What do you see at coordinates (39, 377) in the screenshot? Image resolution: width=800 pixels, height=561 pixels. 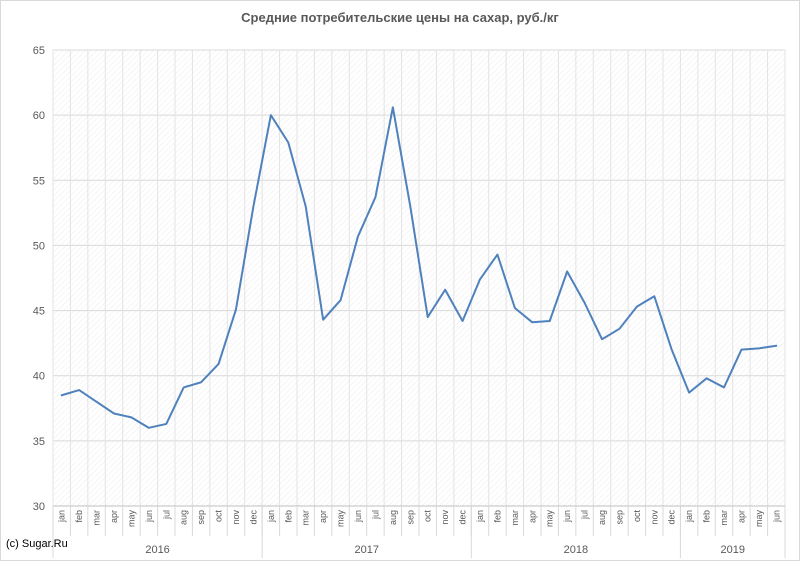 I see `y-tick-label: 40` at bounding box center [39, 377].